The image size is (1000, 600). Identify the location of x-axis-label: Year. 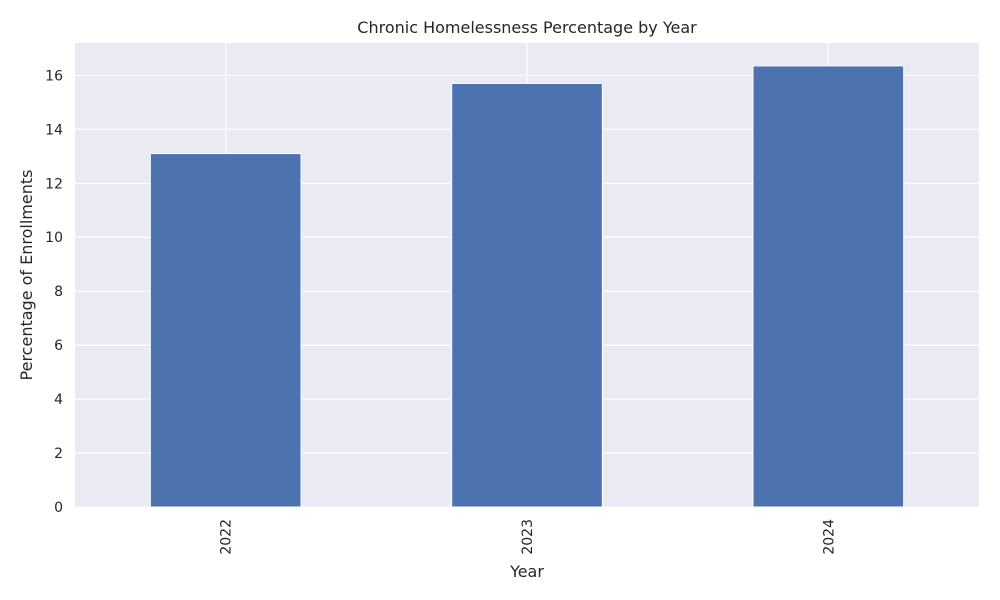
(526, 571).